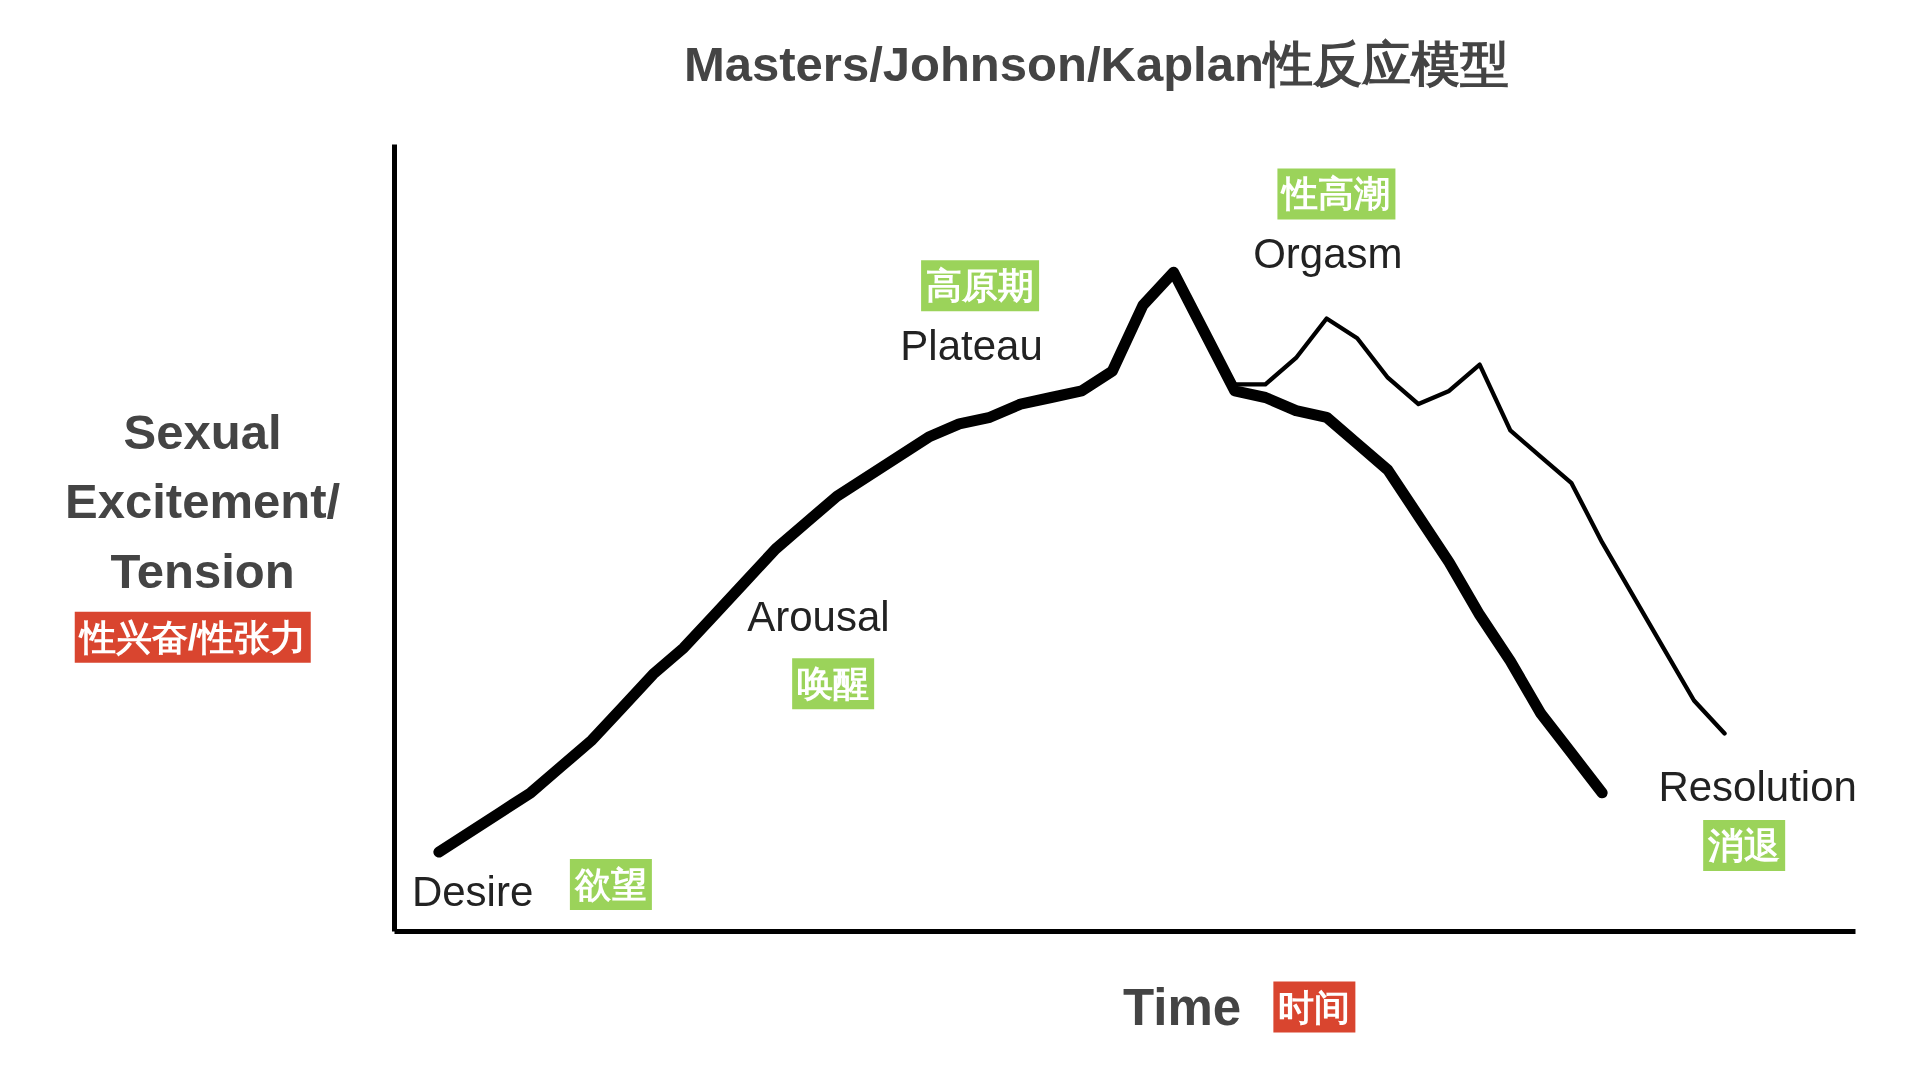 The width and height of the screenshot is (1920, 1080). I want to click on annotation: 欲望, so click(610, 885).